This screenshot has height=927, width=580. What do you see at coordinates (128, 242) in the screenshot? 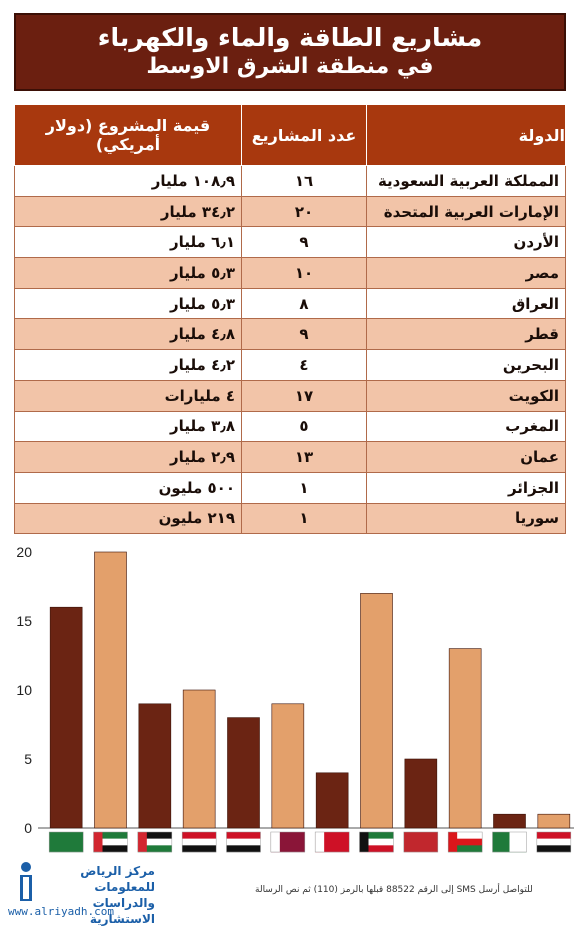
I see `cell-value: ٦٫١ مليار` at bounding box center [128, 242].